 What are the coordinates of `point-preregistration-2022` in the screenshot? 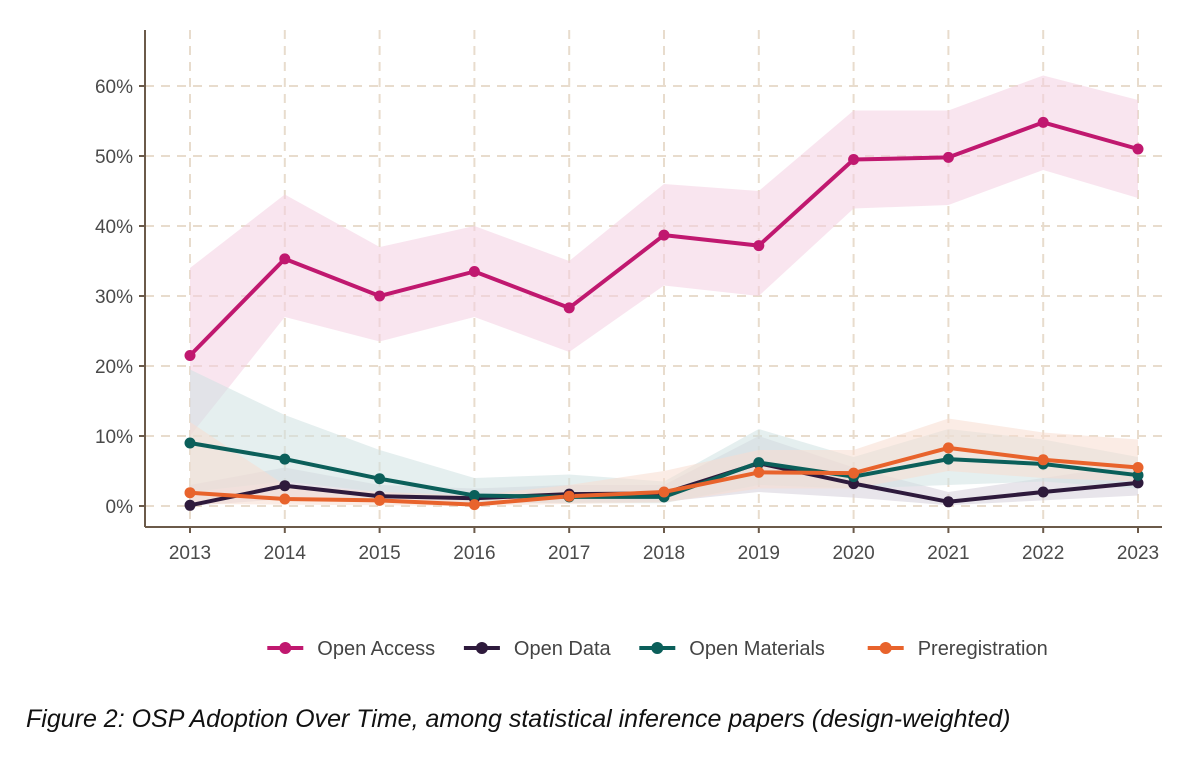 It's located at (1043, 460).